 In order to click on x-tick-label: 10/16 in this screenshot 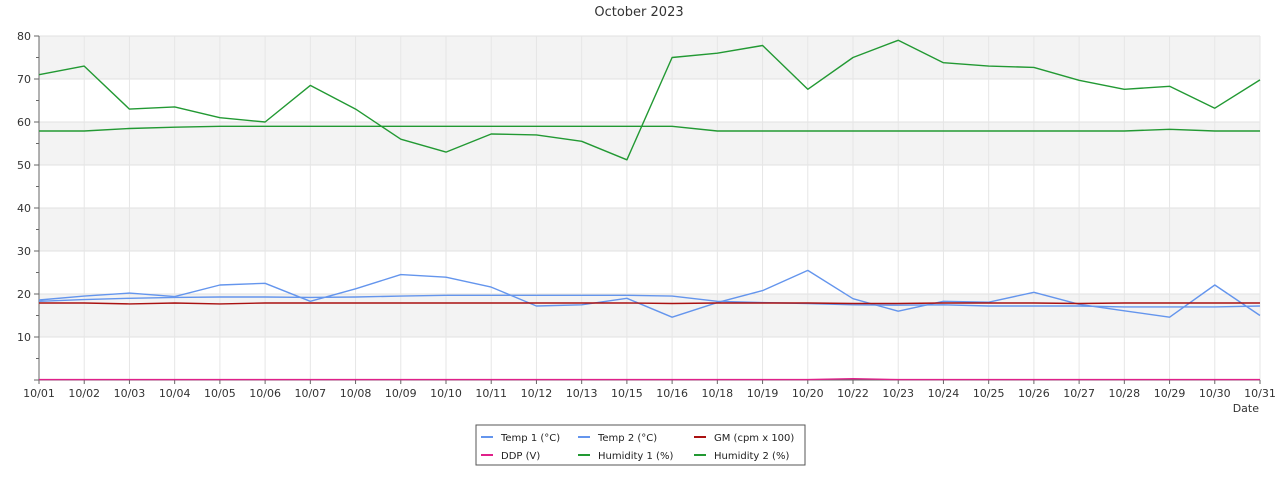, I will do `click(672, 393)`.